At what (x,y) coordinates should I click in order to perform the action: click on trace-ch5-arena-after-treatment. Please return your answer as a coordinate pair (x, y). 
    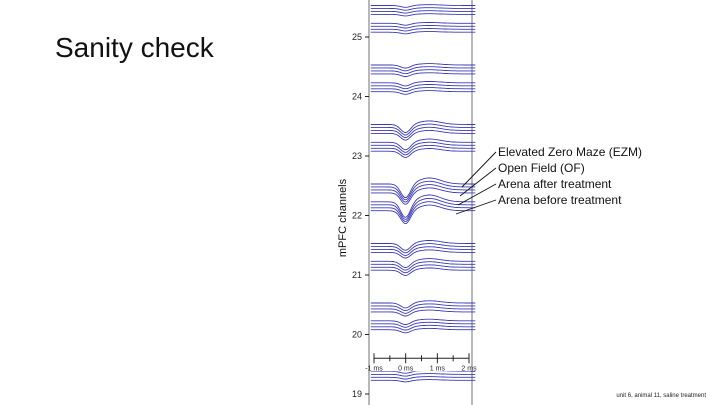
    Looking at the image, I should click on (423, 147).